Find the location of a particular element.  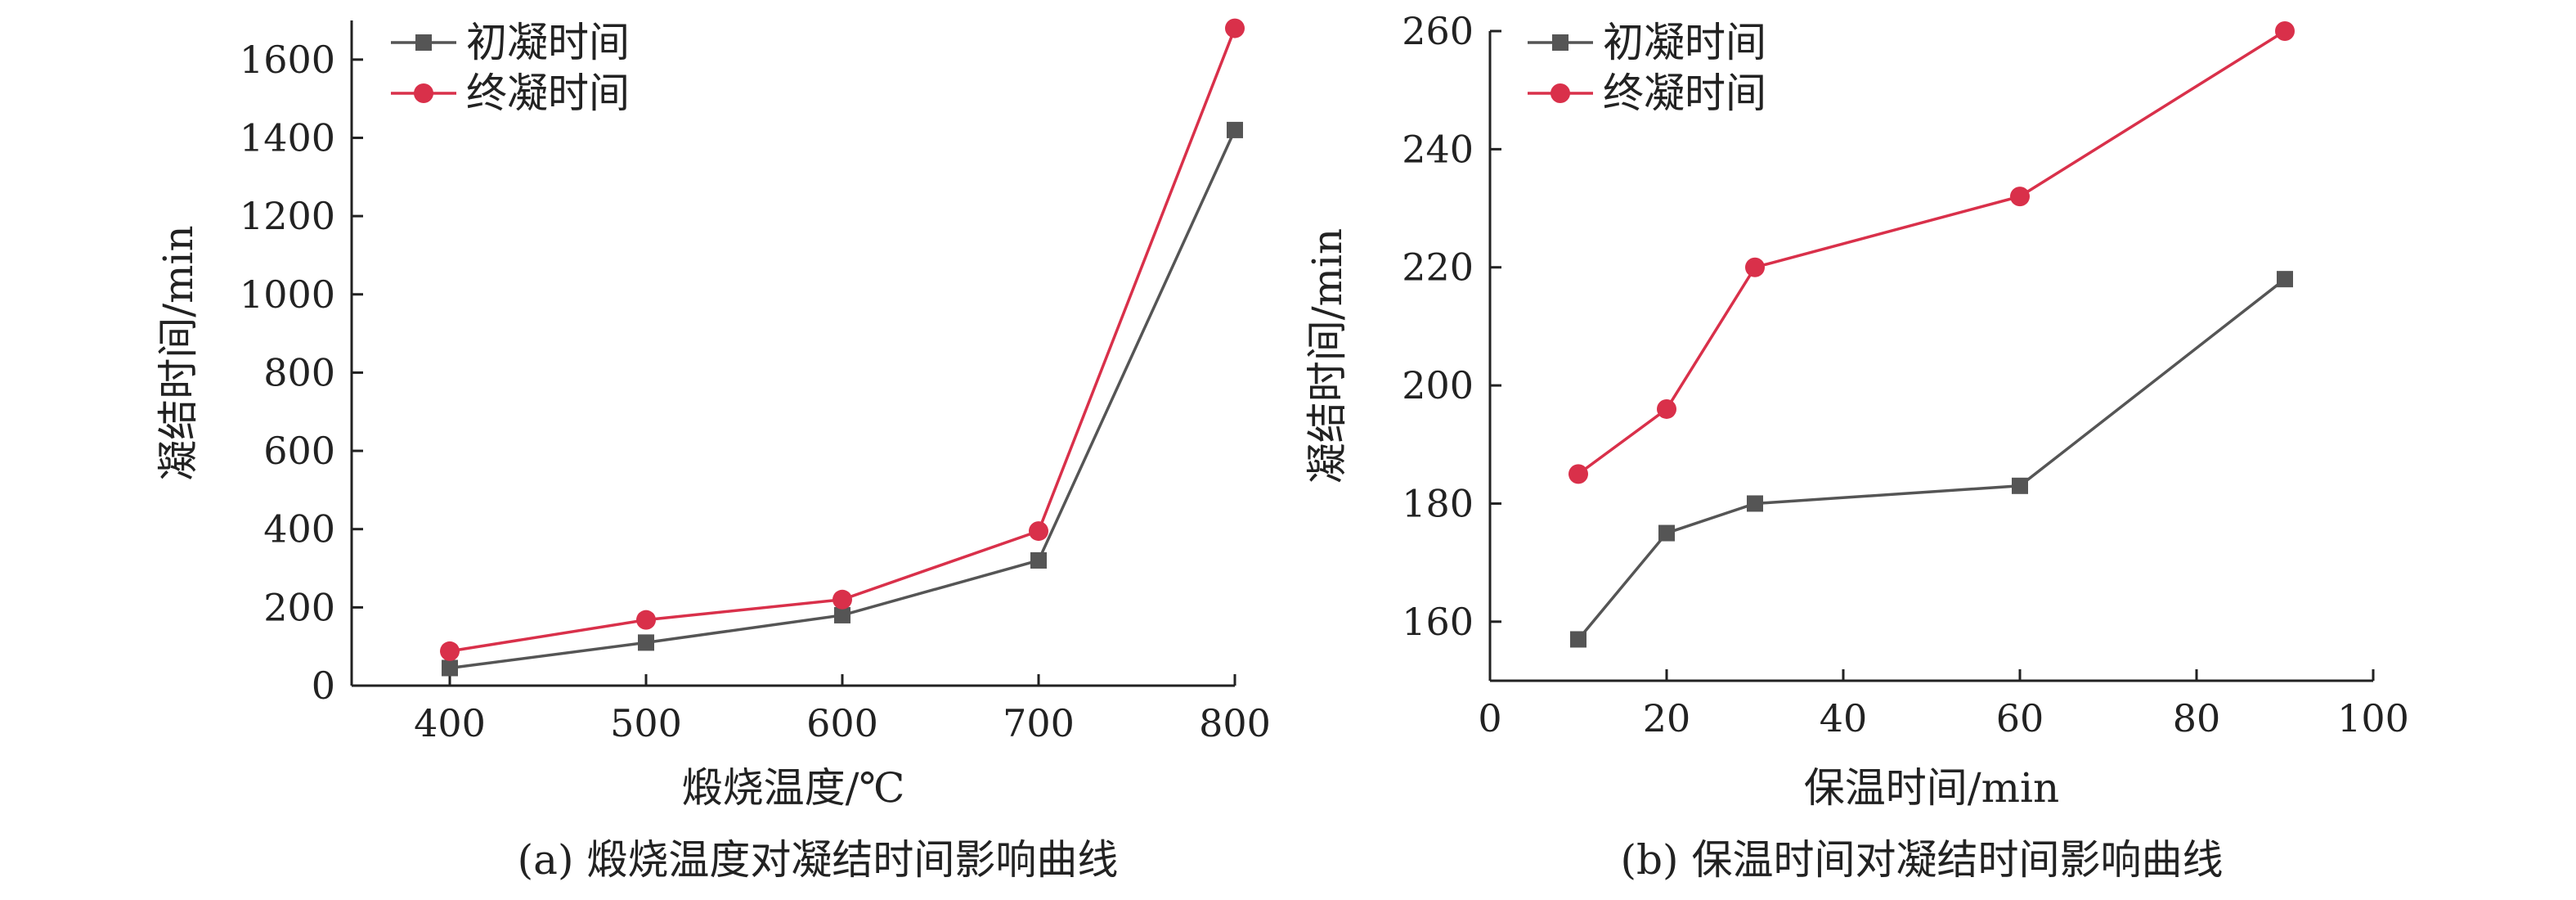

x-tick-label: 800 is located at coordinates (1235, 723).